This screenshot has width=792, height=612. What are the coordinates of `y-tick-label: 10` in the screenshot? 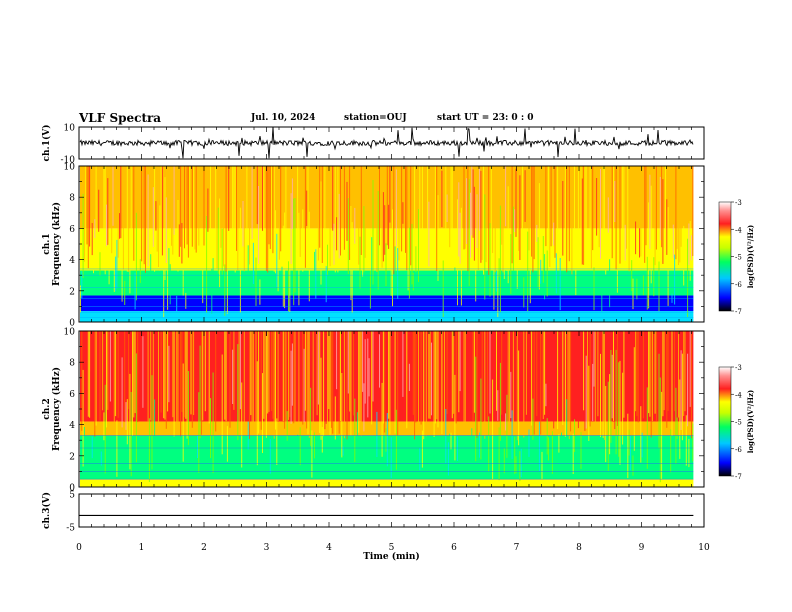 It's located at (70, 129).